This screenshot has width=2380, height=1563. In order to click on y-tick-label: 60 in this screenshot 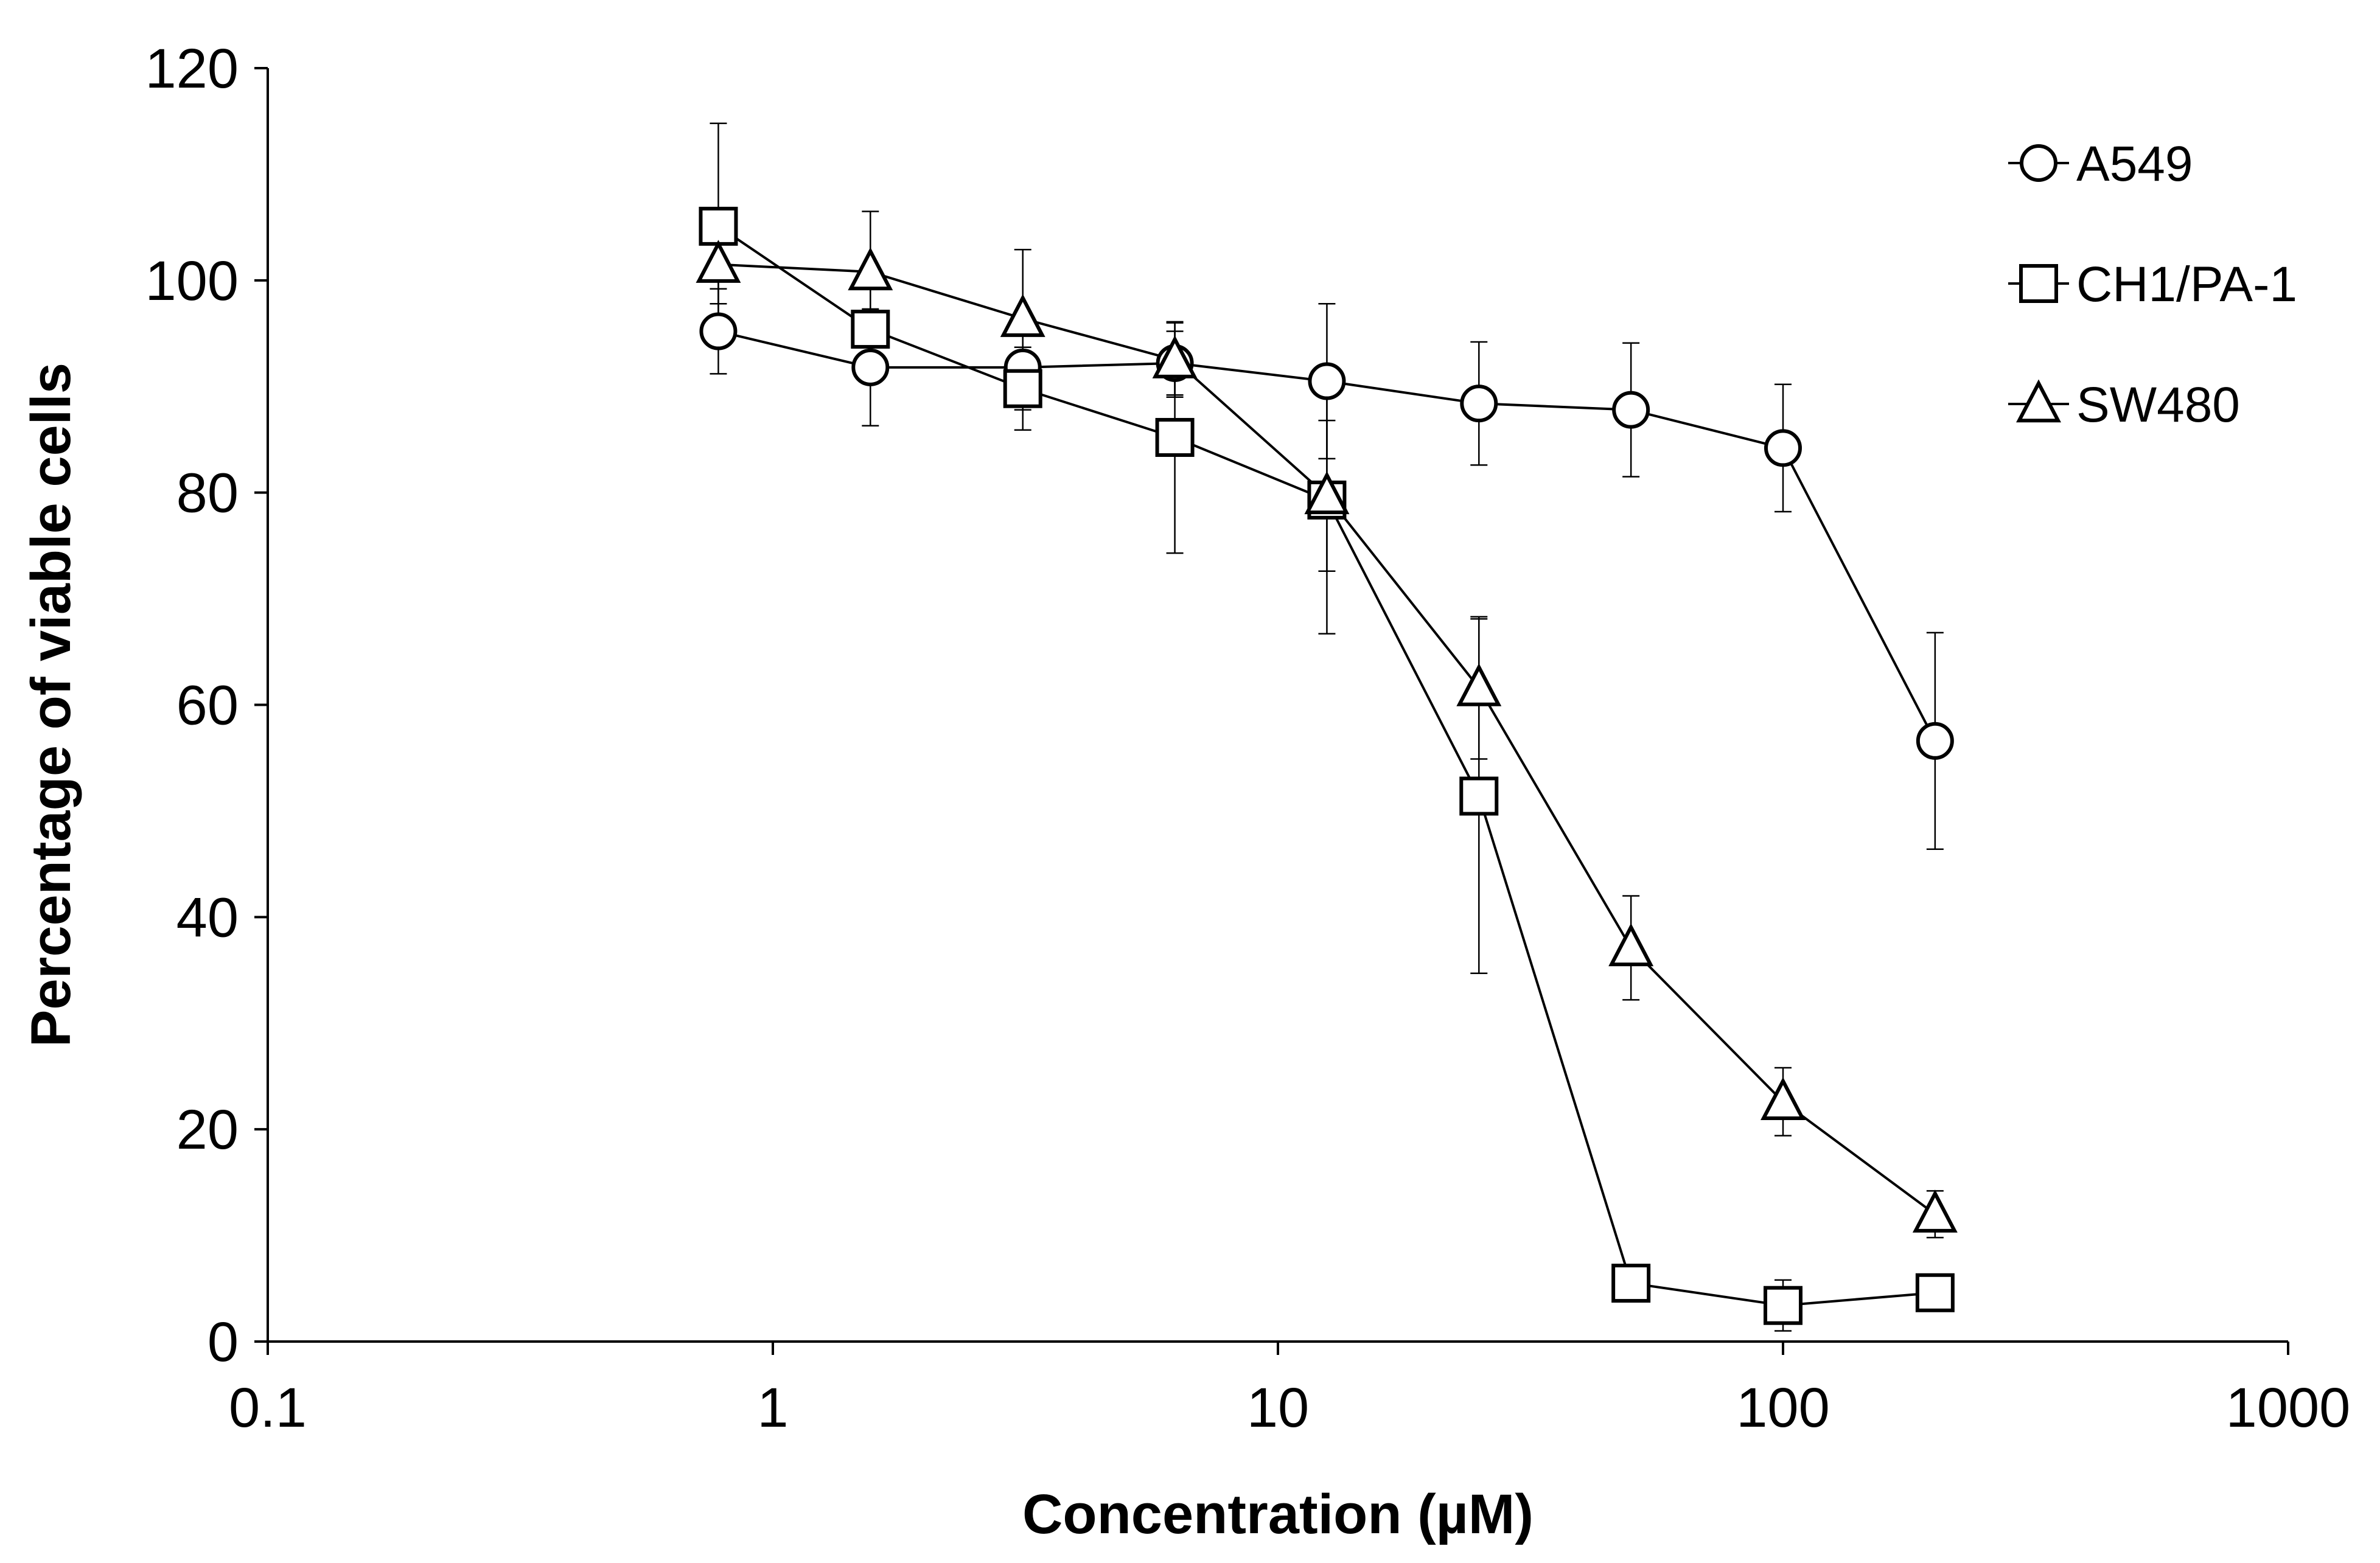, I will do `click(207, 706)`.